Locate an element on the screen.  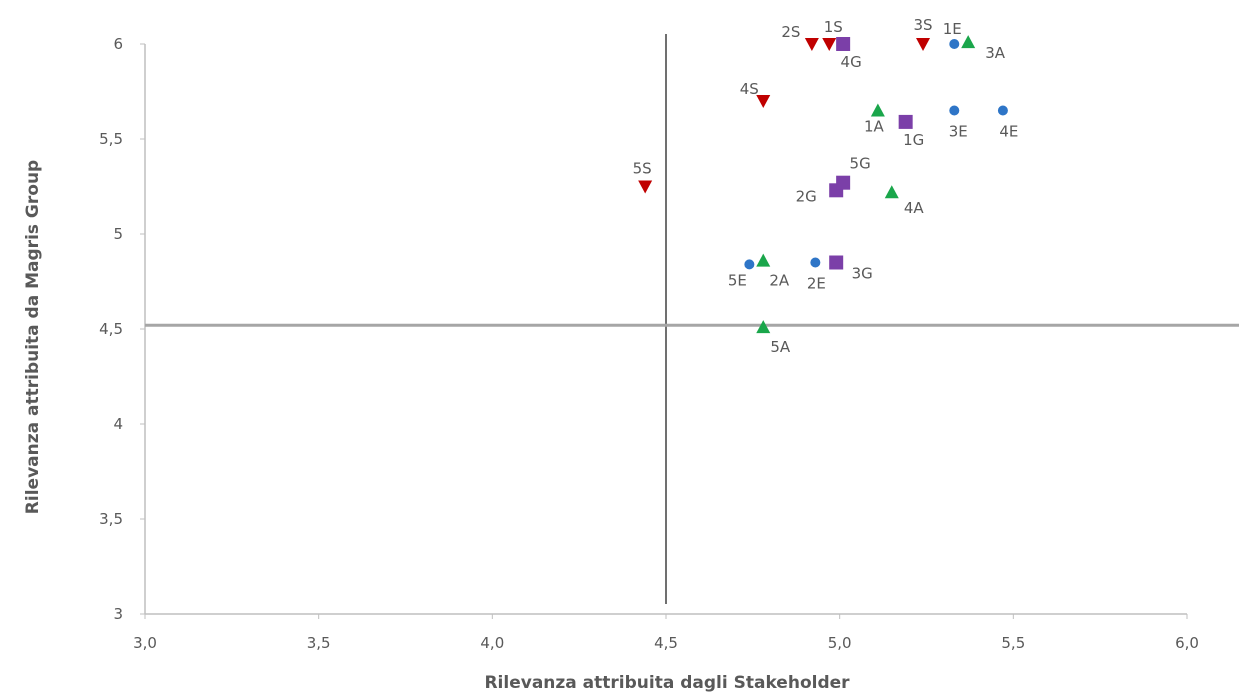
point-5e is located at coordinates (749, 264).